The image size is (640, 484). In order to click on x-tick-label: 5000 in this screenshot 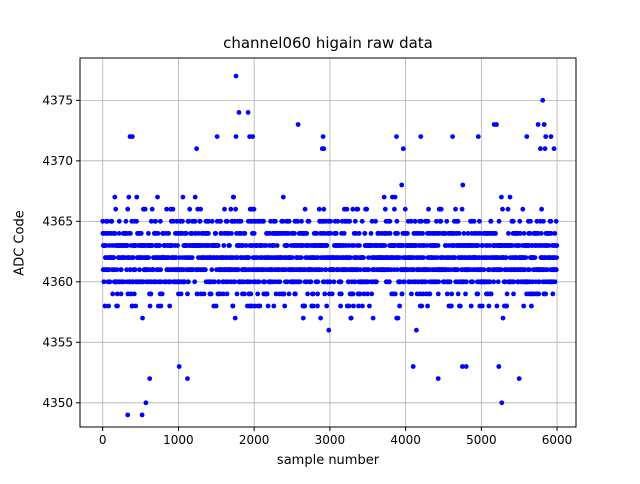, I will do `click(481, 440)`.